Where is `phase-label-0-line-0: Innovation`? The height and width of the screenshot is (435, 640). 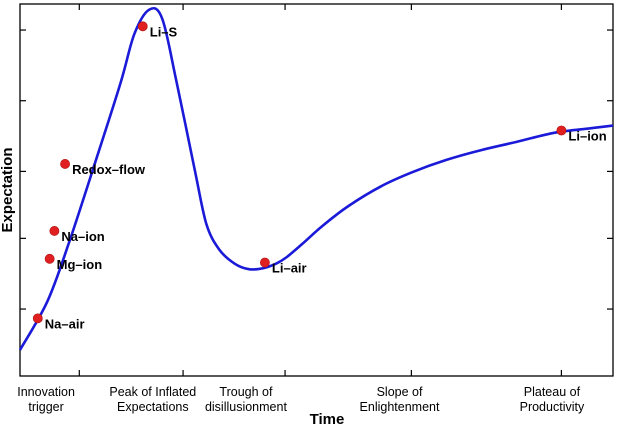
phase-label-0-line-0: Innovation is located at coordinates (46, 392).